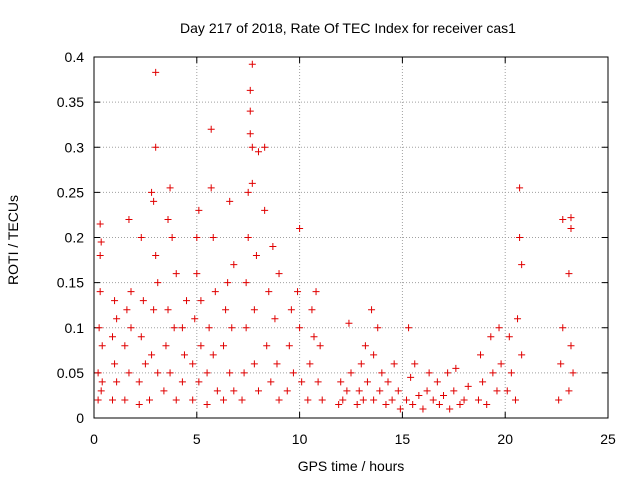 Image resolution: width=640 pixels, height=480 pixels. Describe the element at coordinates (197, 439) in the screenshot. I see `x-tick-label: 5` at that location.